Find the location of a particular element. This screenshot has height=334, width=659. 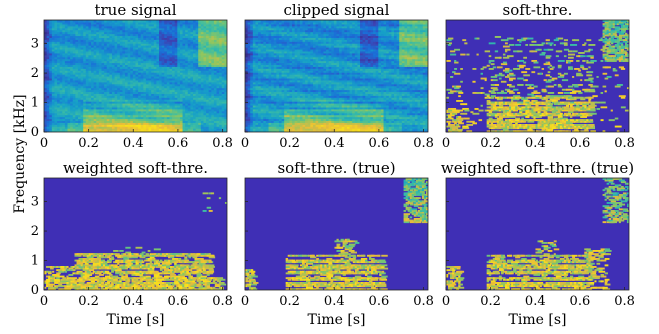

heatmap-true-signal is located at coordinates (135, 76).